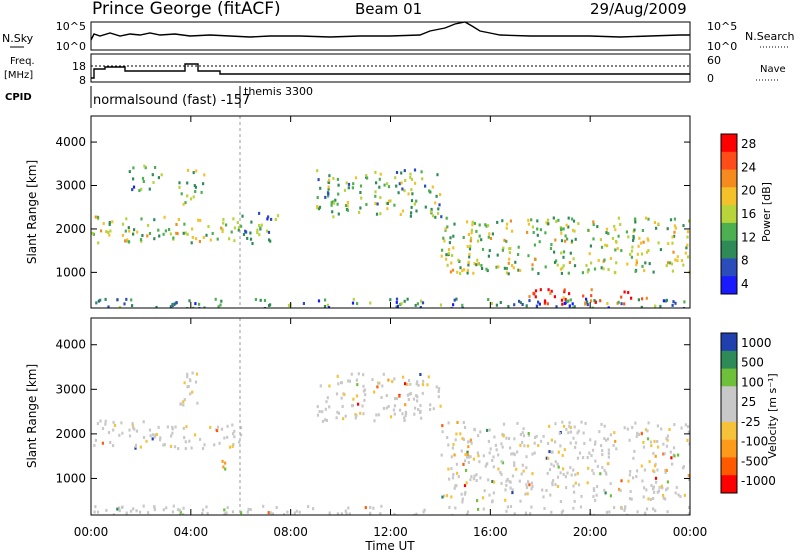 The width and height of the screenshot is (800, 554). Describe the element at coordinates (638, 9) in the screenshot. I see `date-label: 29/Aug/2009` at that location.